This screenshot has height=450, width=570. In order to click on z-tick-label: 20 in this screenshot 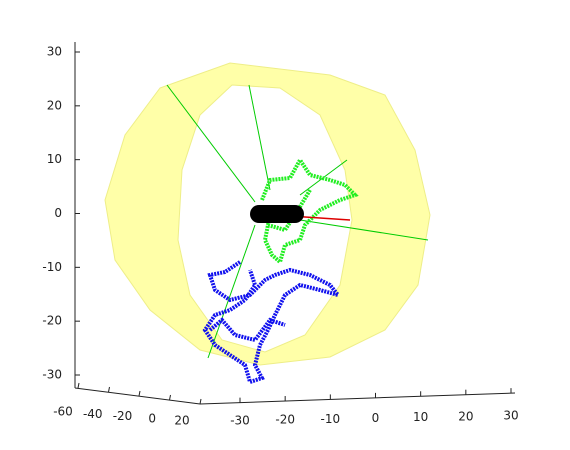, I will do `click(465, 416)`.